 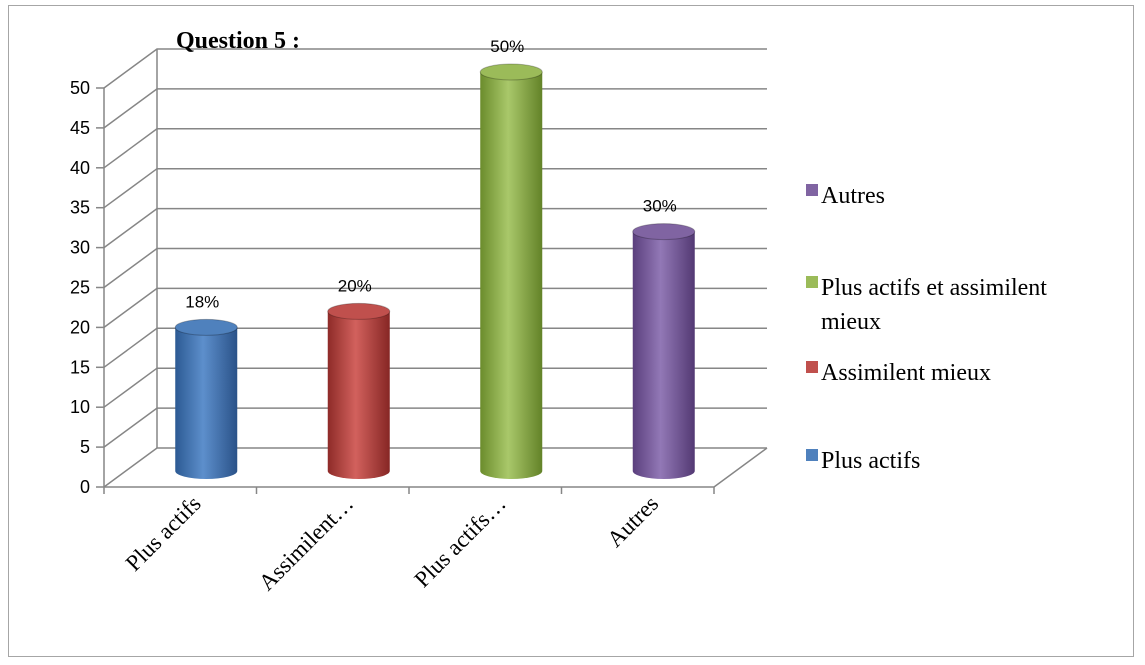 What do you see at coordinates (507, 46) in the screenshot?
I see `data-label: 50%` at bounding box center [507, 46].